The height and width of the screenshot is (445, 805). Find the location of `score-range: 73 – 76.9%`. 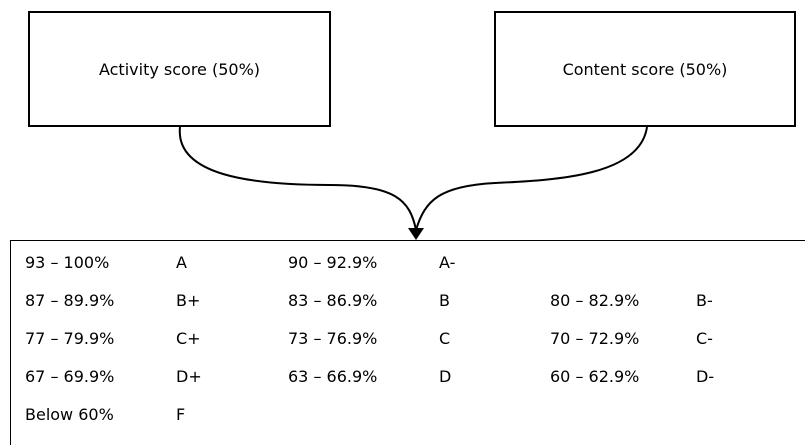

score-range: 73 – 76.9% is located at coordinates (333, 338).